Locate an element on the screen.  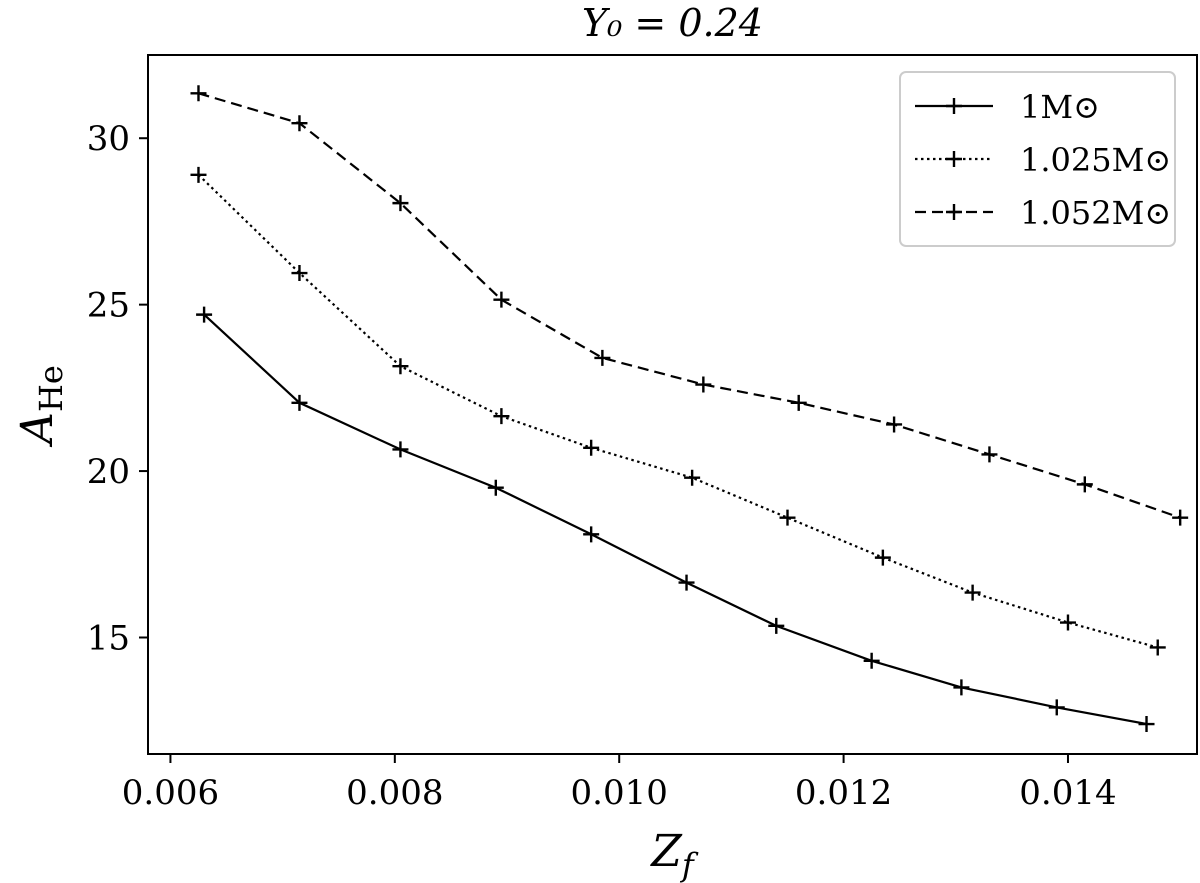
legend-label: 1.025M⊙ is located at coordinates (1095, 160).